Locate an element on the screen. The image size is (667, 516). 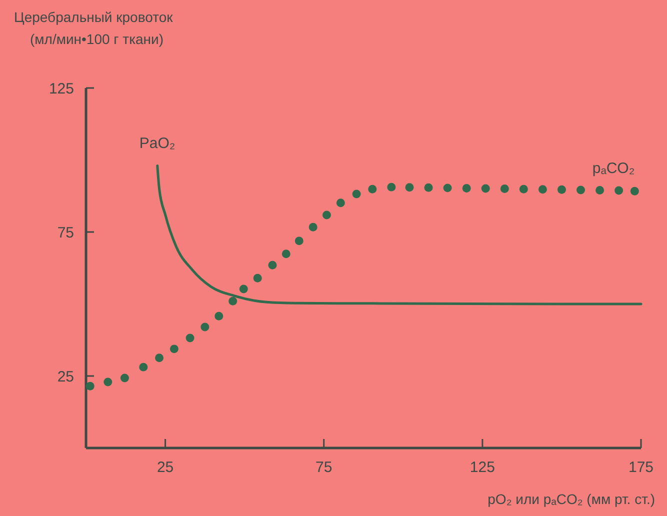
x-tick-label: 125 is located at coordinates (482, 467).